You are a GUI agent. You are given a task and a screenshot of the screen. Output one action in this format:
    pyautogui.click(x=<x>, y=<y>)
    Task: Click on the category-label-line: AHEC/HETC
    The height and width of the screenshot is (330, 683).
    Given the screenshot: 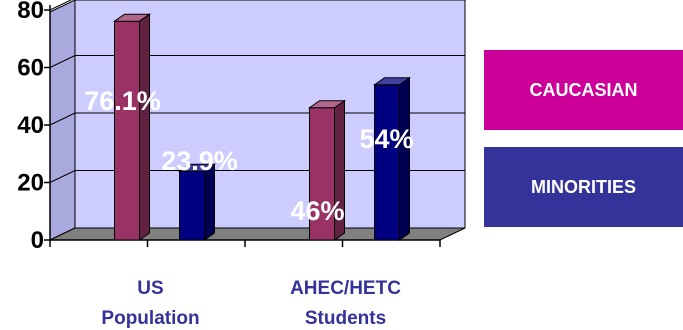 What is the action you would take?
    pyautogui.click(x=345, y=288)
    